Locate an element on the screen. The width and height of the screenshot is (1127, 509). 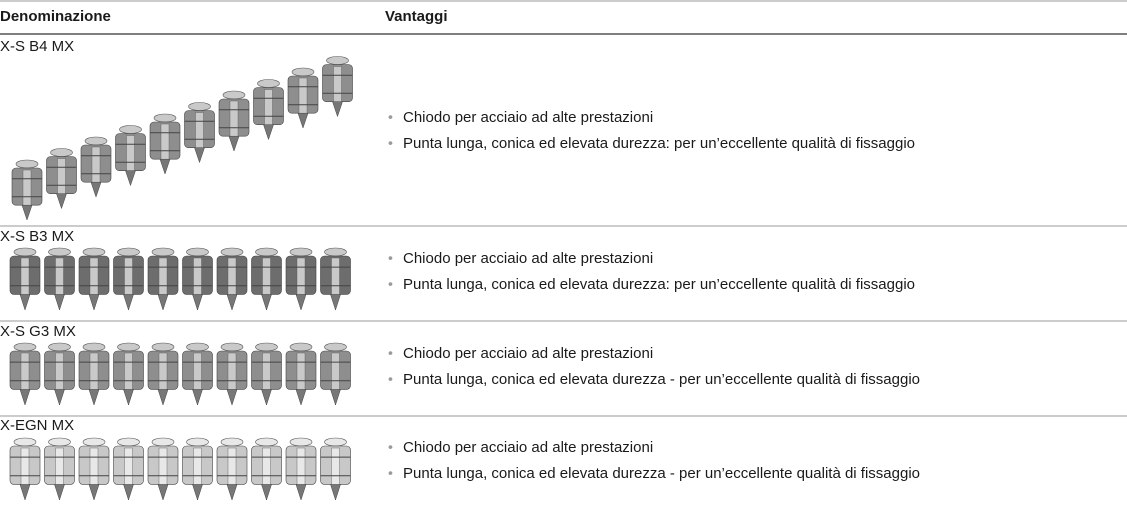
product-name: X-EGN MX is located at coordinates (37, 425).